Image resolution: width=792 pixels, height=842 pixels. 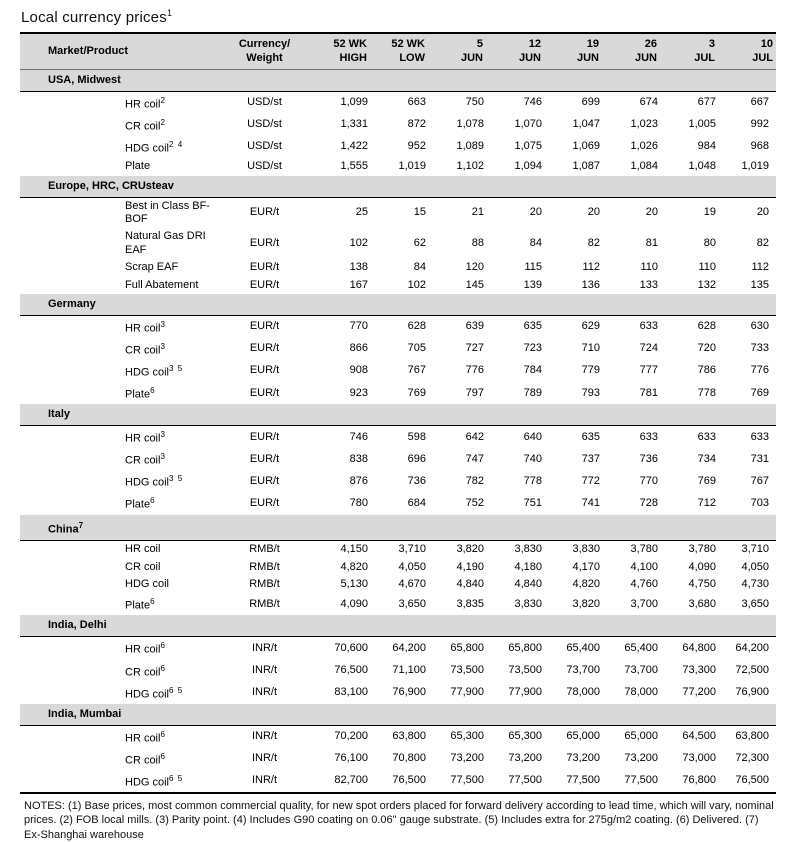 I want to click on value-cell: 139, so click(x=515, y=285).